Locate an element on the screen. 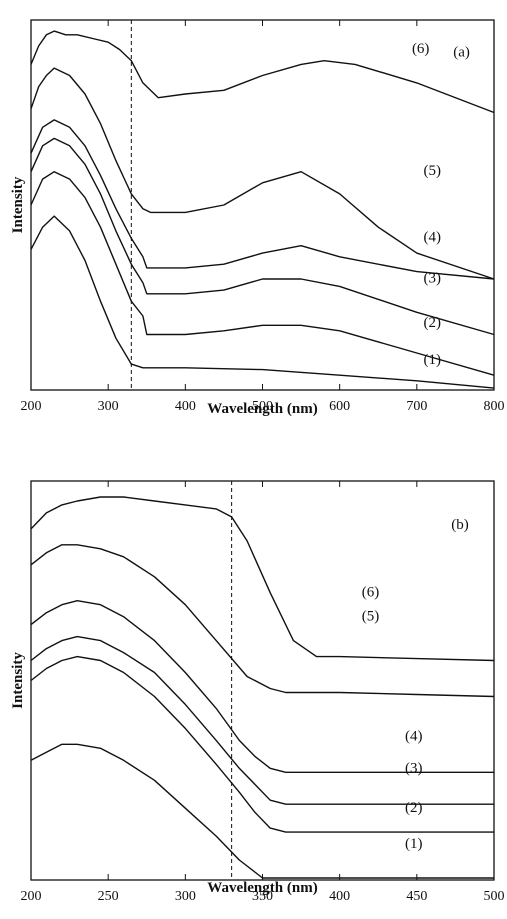  panel-b-x-tick-label: 300 is located at coordinates (185, 896).